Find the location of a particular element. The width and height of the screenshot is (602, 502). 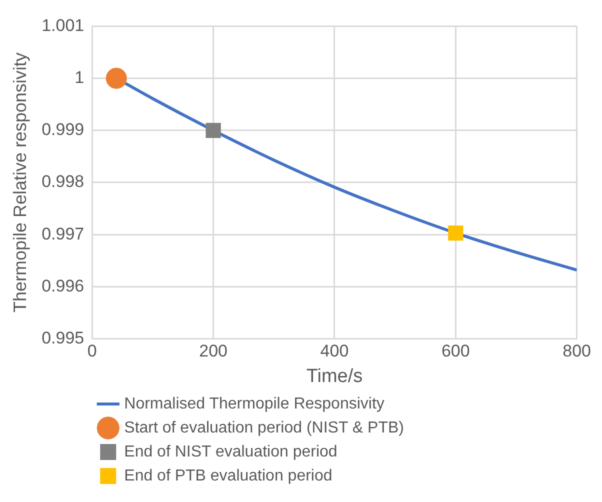

y-tick-label: 0.999 is located at coordinates (63, 130).